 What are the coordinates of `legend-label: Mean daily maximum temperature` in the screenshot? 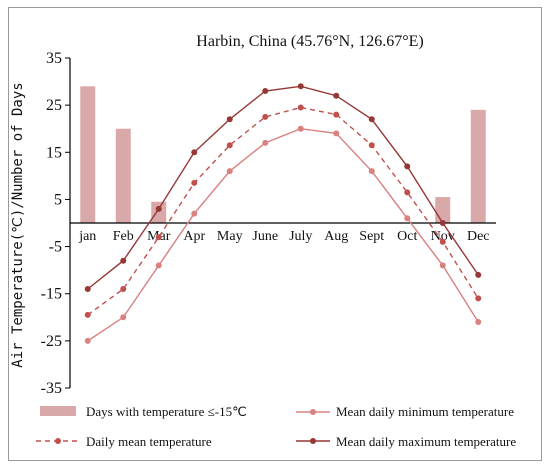 It's located at (426, 441).